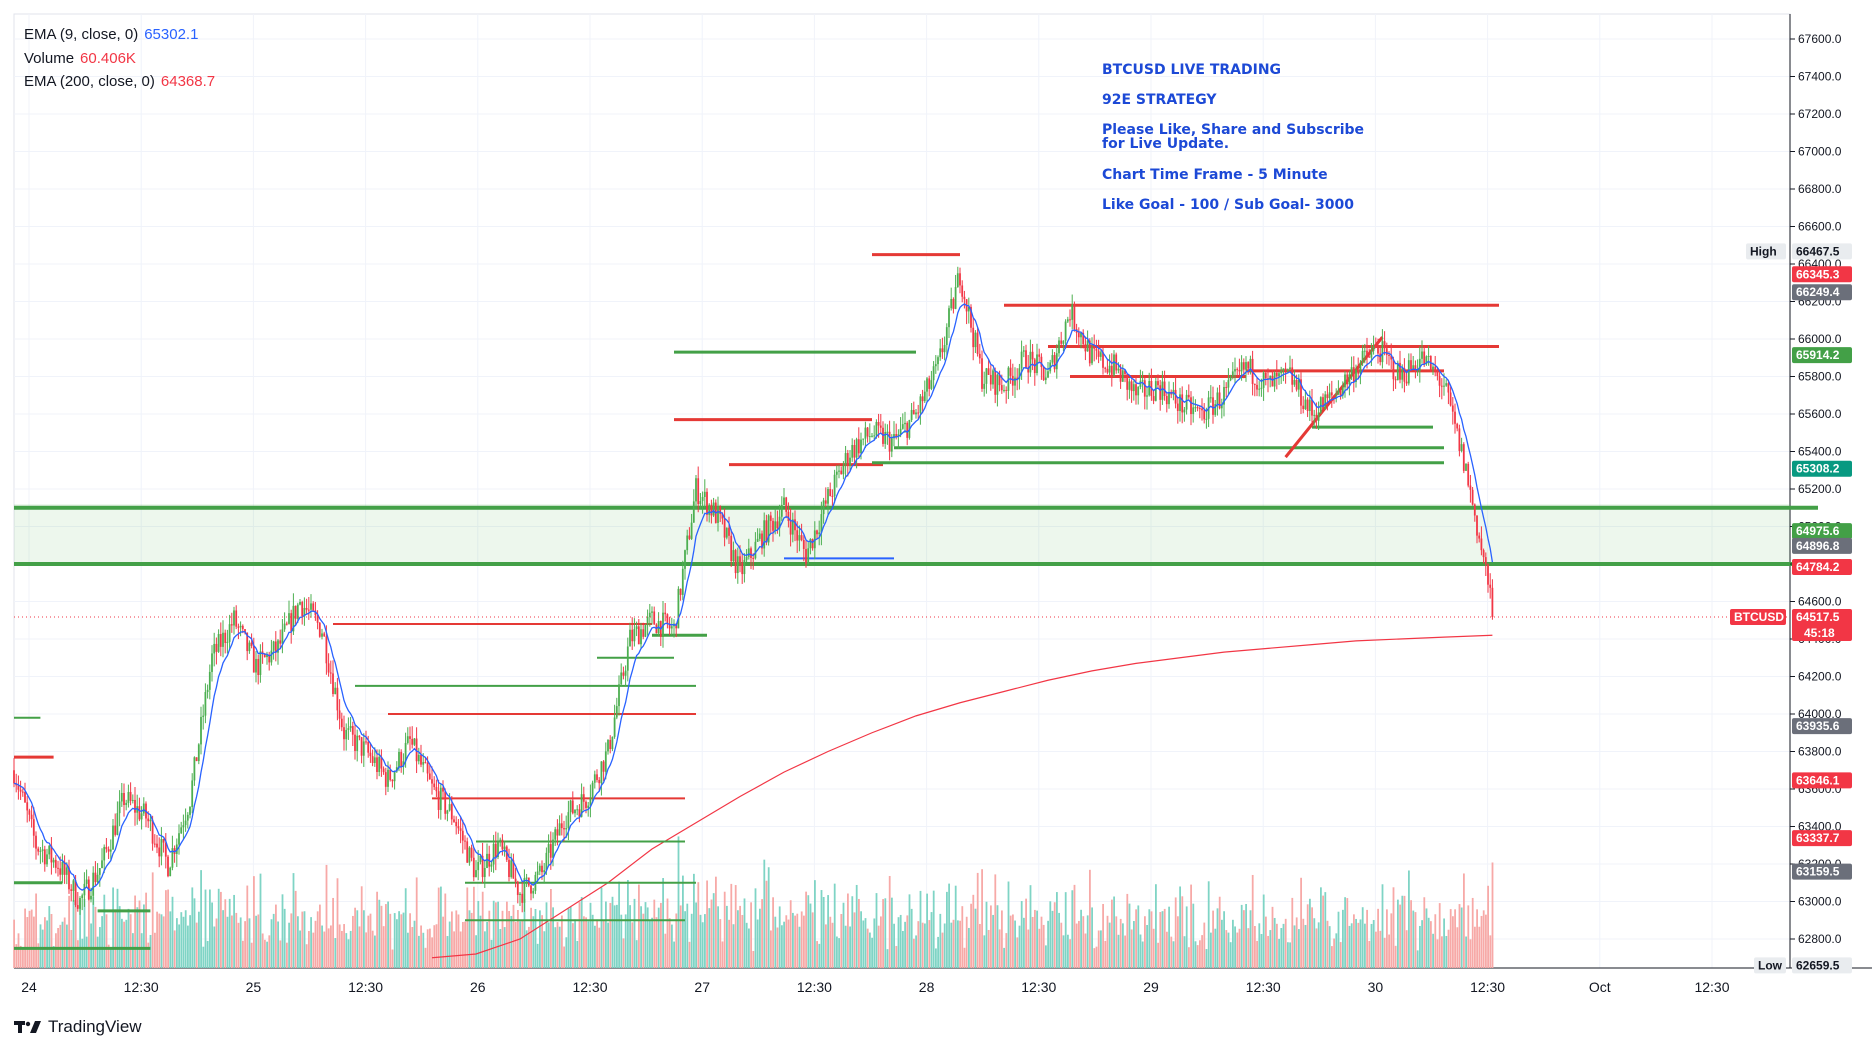 Image resolution: width=1872 pixels, height=1051 pixels. I want to click on tradingview-brand: TradingView, so click(78, 1027).